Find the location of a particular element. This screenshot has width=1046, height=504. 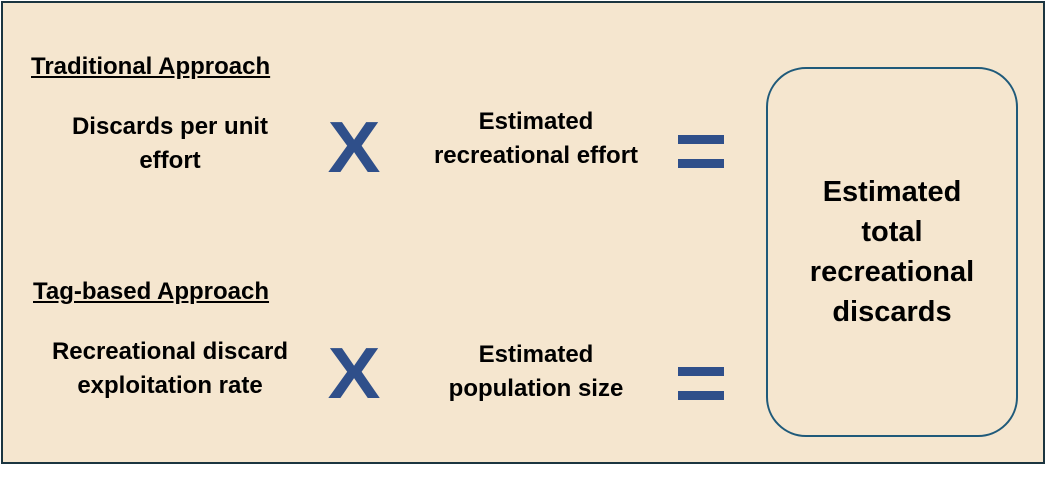

tag-based-multiply-operator: X is located at coordinates (354, 374).